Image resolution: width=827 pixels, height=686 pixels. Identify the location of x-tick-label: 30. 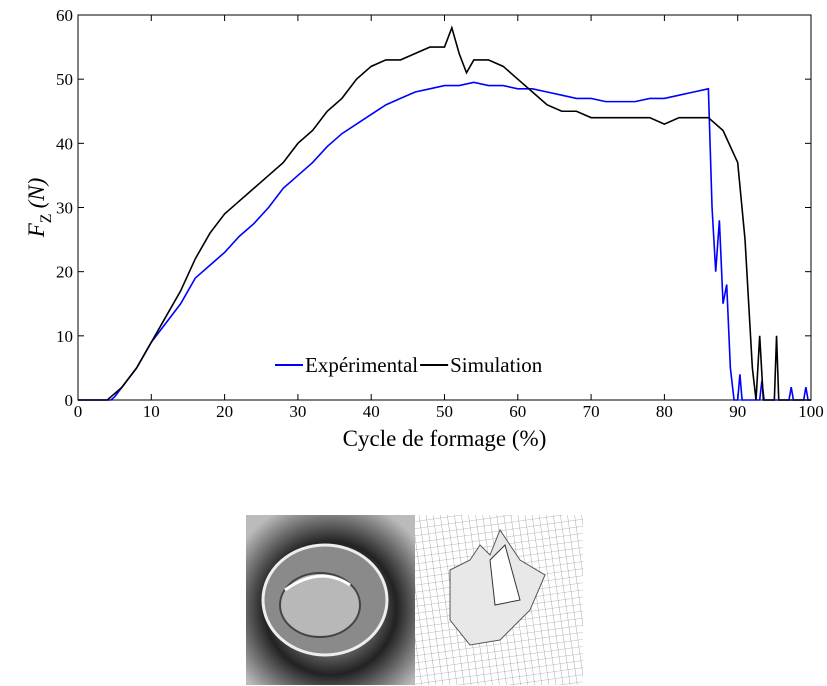
(297, 411).